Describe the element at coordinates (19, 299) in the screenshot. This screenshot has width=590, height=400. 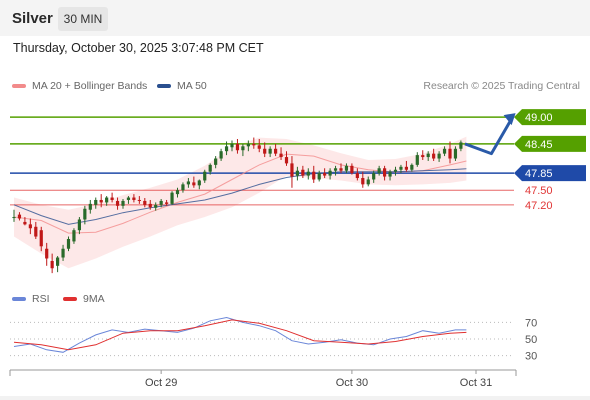
I see `rsi-swatch` at that location.